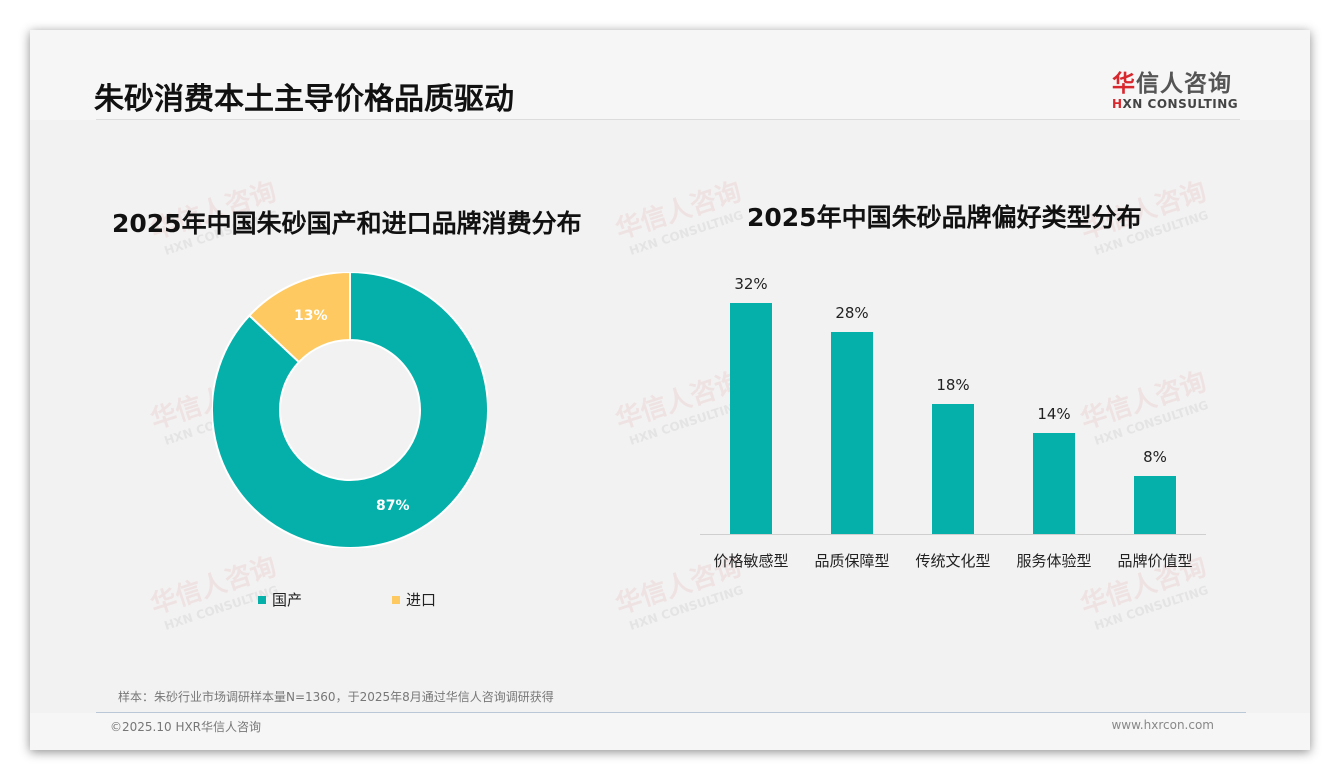 Image resolution: width=1340 pixels, height=780 pixels. Describe the element at coordinates (1162, 725) in the screenshot. I see `website-link: www.hxrcon.com` at that location.